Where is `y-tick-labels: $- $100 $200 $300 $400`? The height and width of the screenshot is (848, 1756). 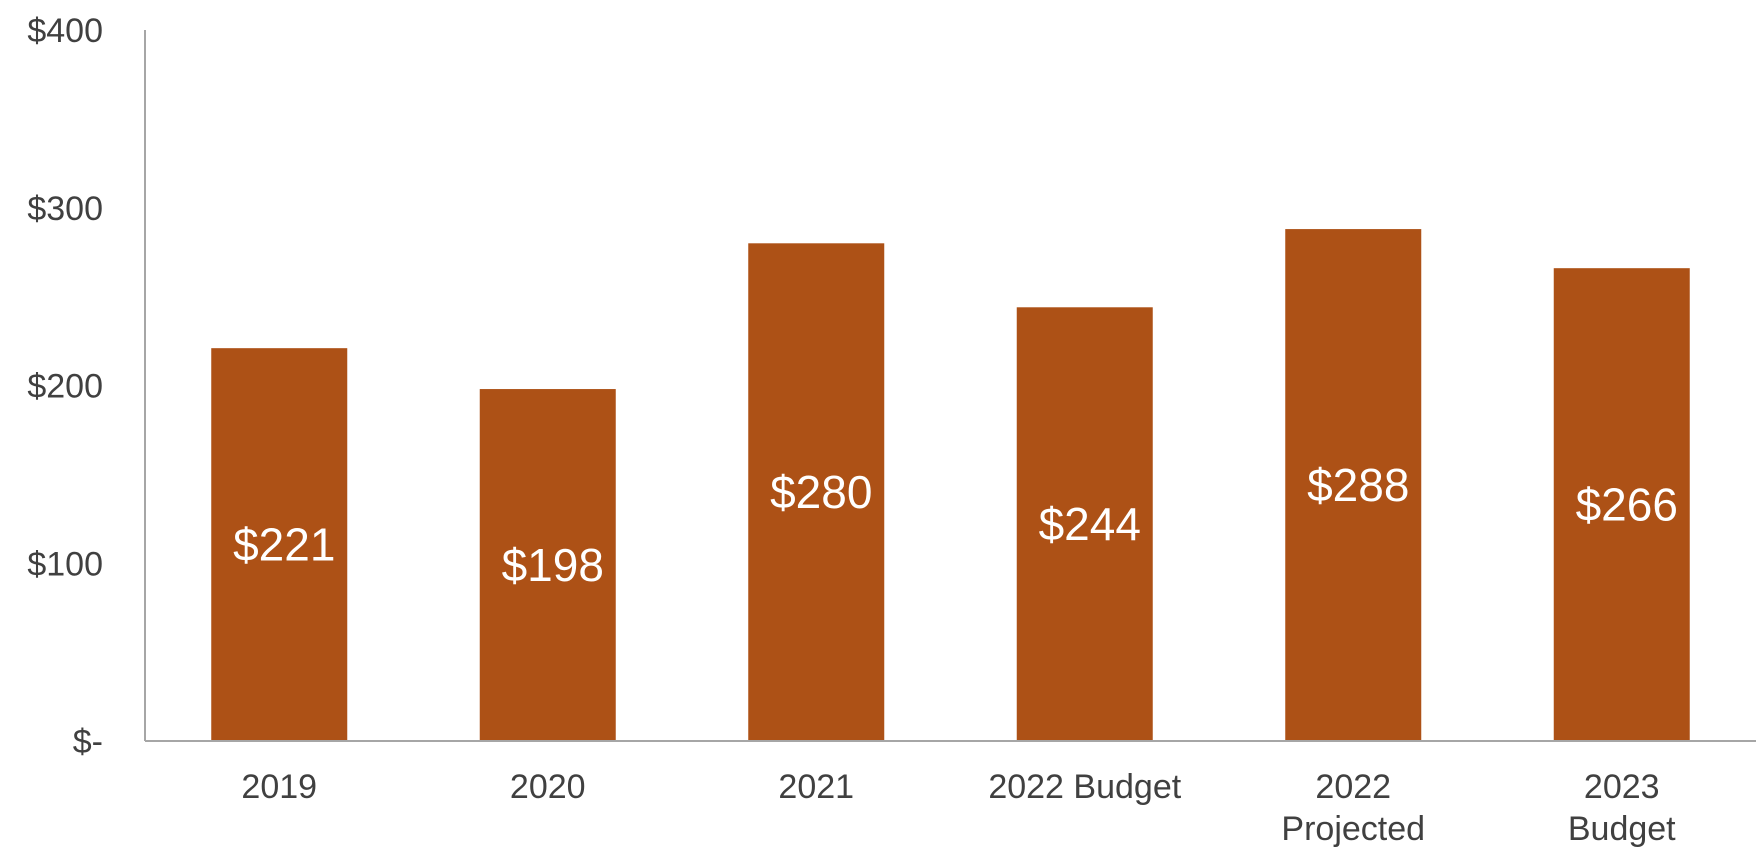 y-tick-labels: $- $100 $200 $300 $400 is located at coordinates (65, 386).